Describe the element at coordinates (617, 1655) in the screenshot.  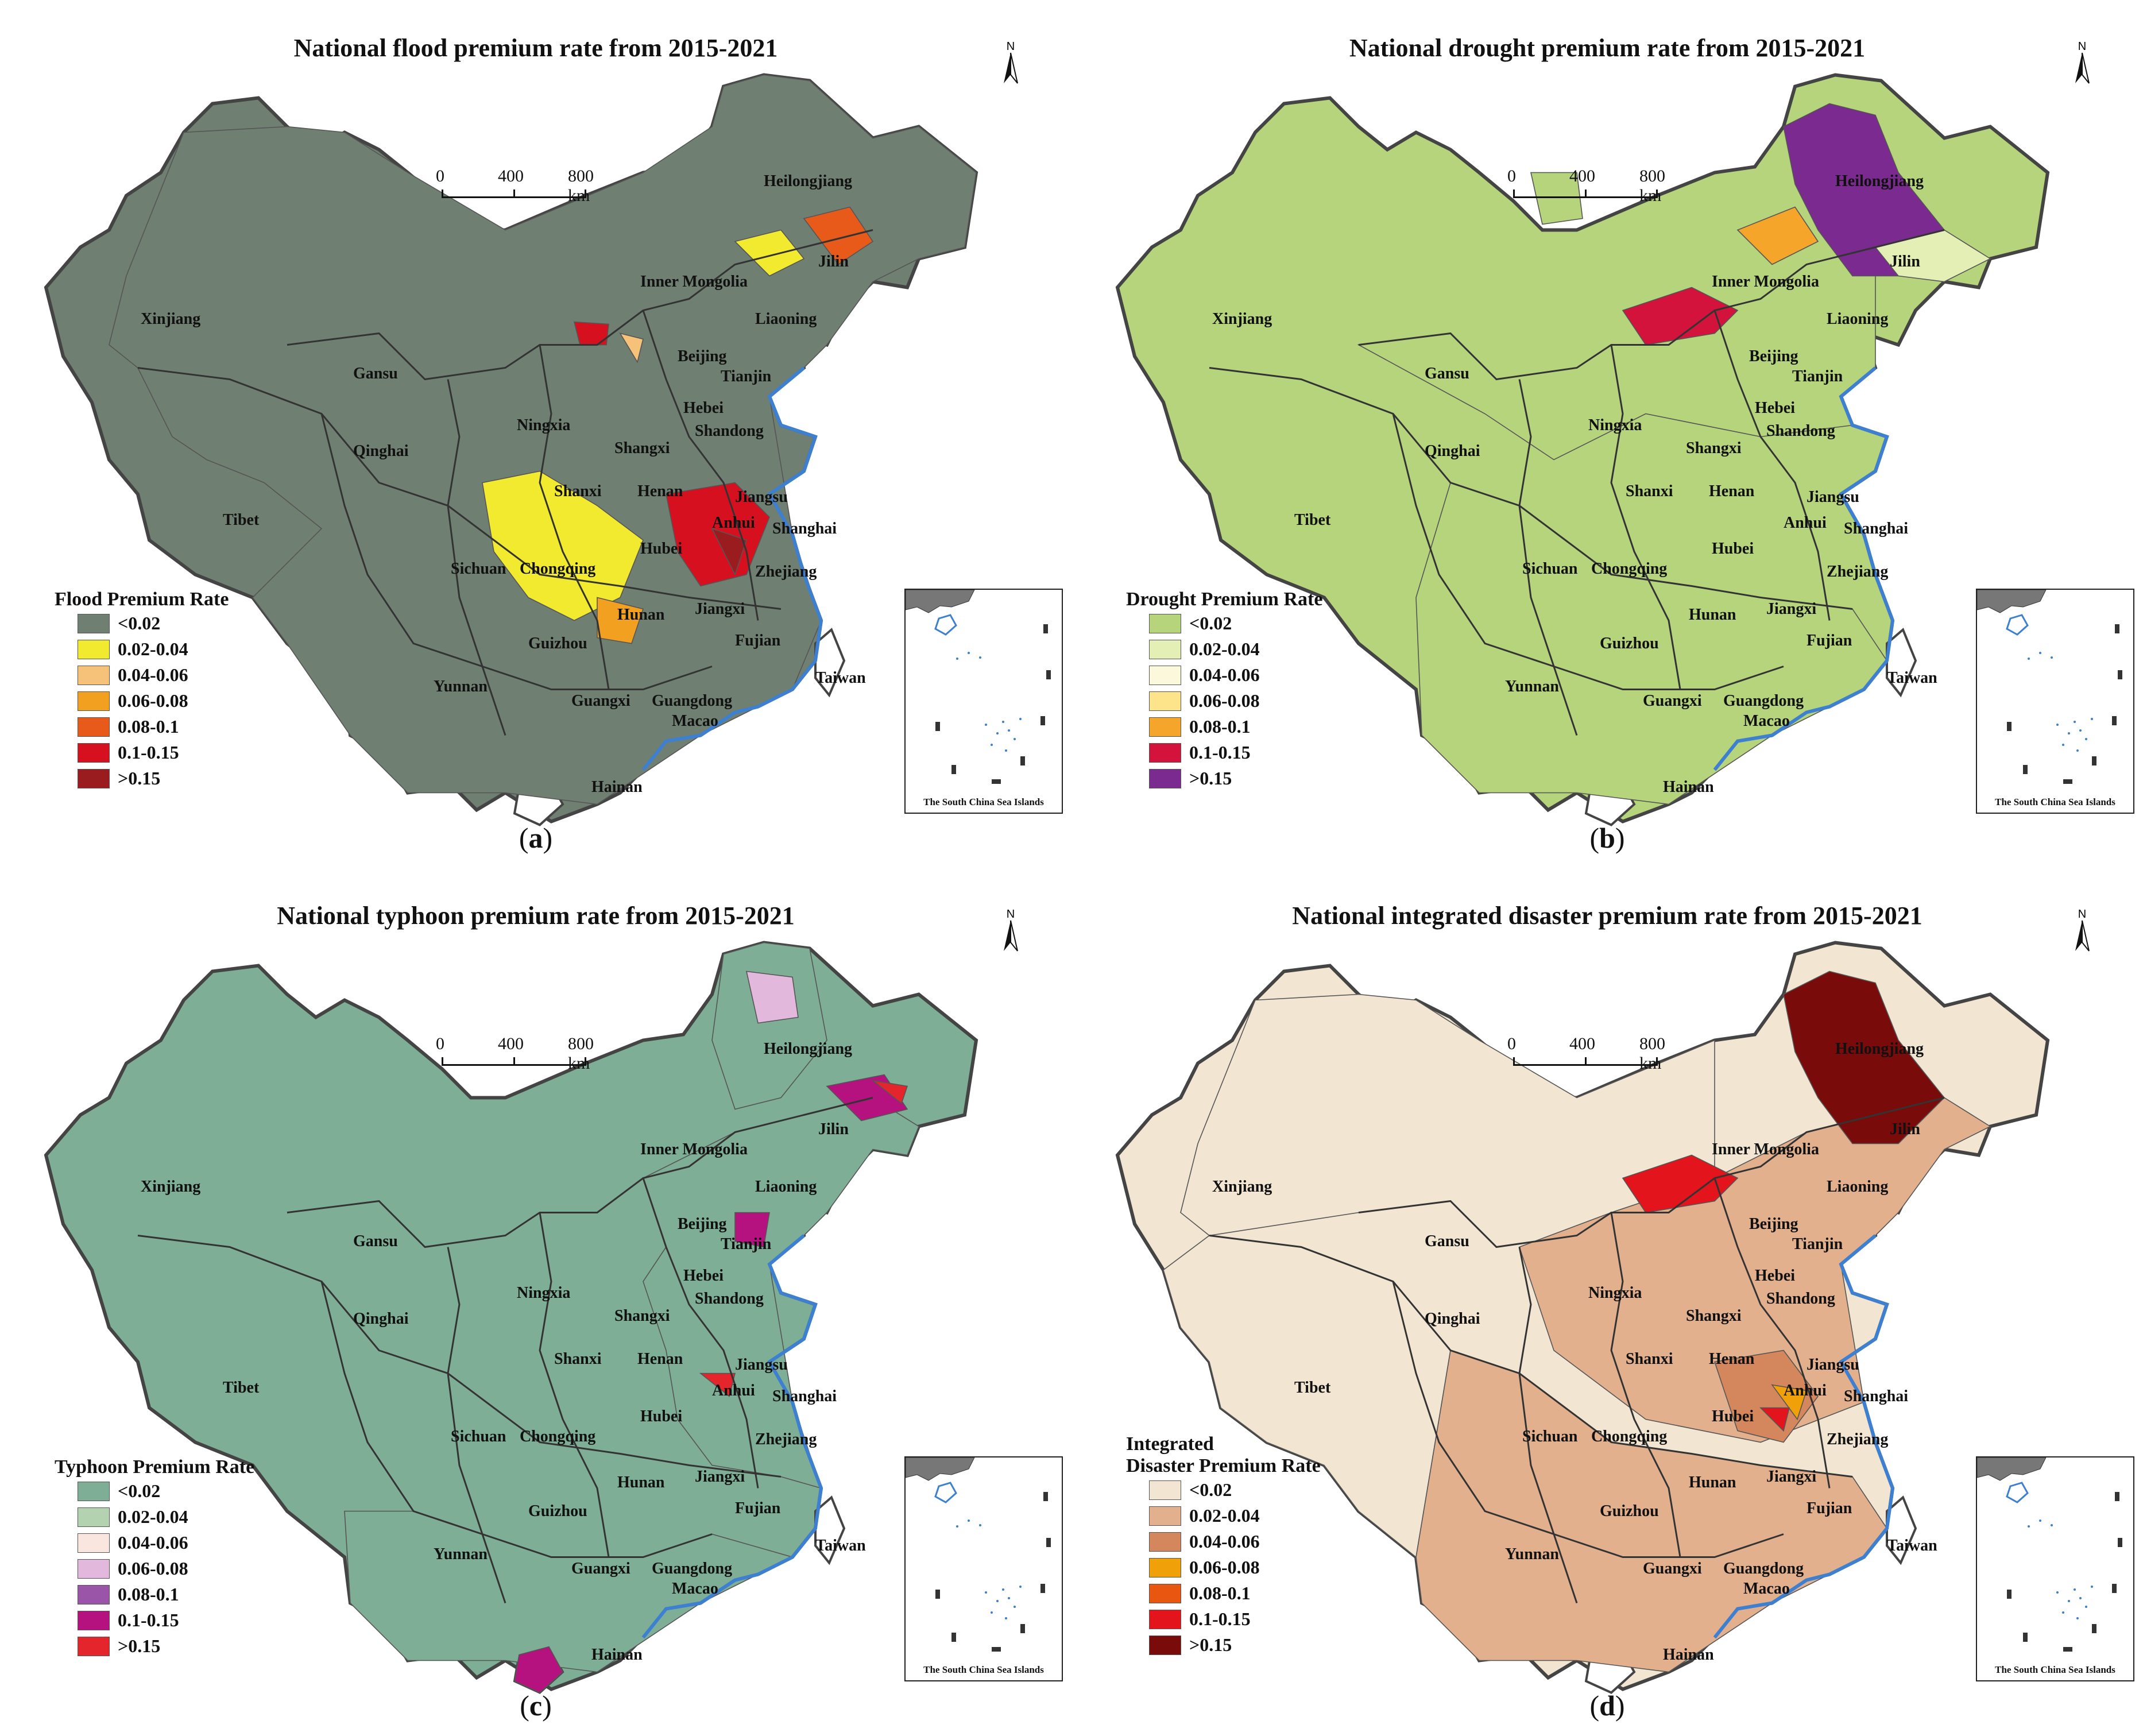
I see `label-hainan: Hainan` at that location.